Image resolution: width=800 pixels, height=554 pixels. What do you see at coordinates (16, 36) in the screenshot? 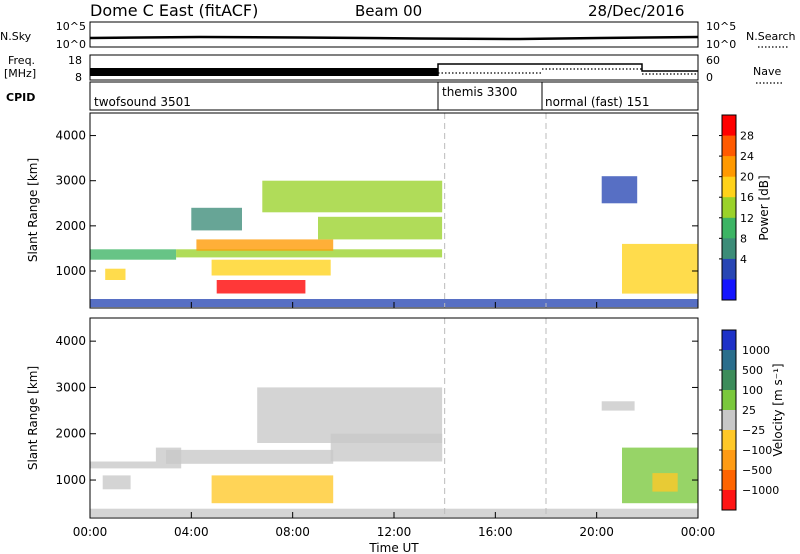
I see `nsky-label: N.Sky` at bounding box center [16, 36].